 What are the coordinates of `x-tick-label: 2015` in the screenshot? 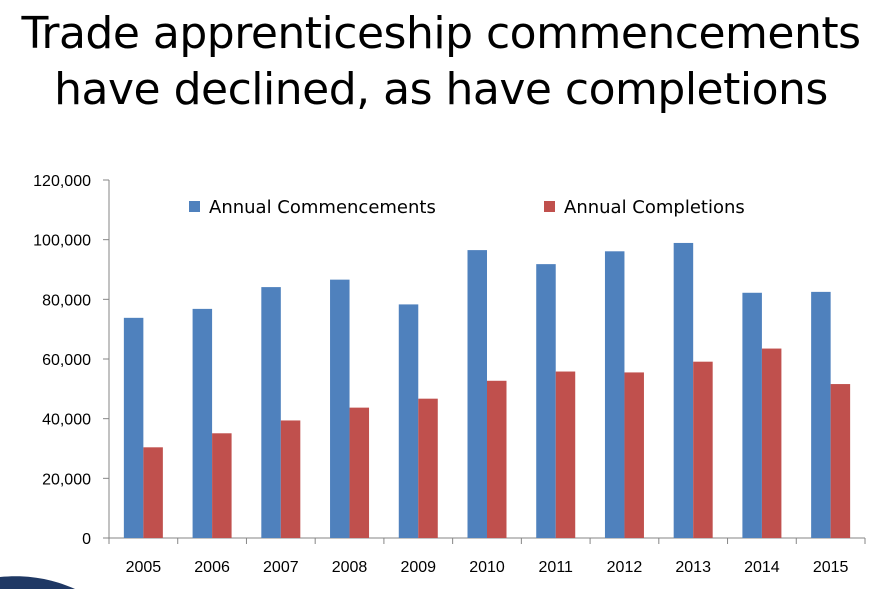 It's located at (831, 567).